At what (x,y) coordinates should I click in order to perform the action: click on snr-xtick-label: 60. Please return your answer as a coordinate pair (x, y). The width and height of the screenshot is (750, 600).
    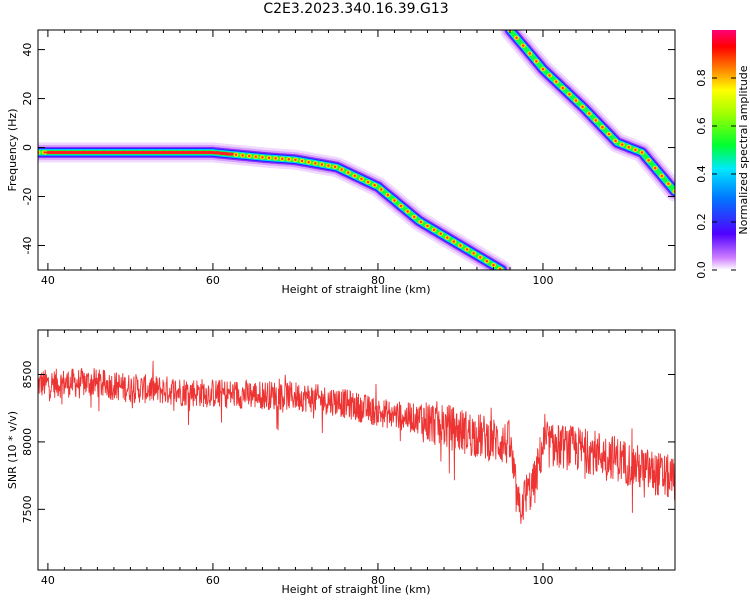
    Looking at the image, I should click on (213, 580).